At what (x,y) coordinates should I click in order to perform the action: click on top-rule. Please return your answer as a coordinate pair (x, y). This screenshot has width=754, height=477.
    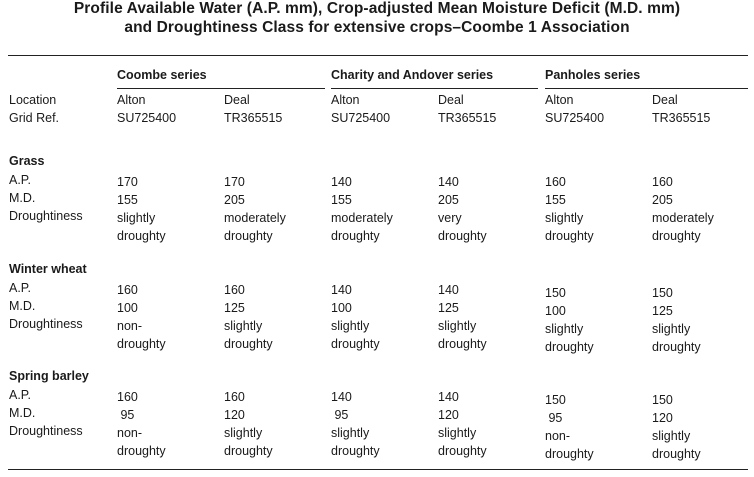
    Looking at the image, I should click on (378, 55).